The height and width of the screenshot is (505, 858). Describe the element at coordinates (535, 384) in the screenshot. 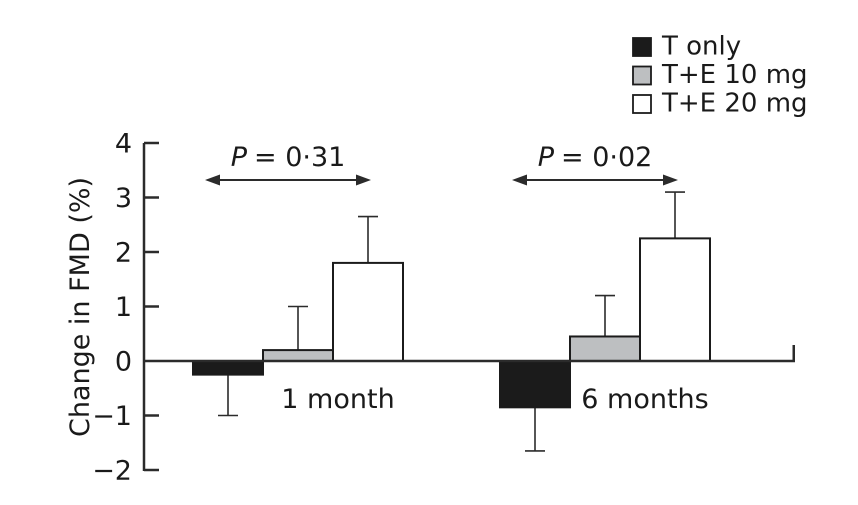

I see `bar-t-only-6-months` at that location.